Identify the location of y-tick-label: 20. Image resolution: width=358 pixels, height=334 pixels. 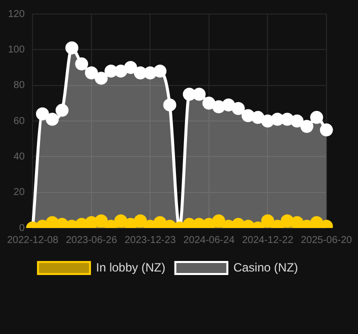
(20, 192).